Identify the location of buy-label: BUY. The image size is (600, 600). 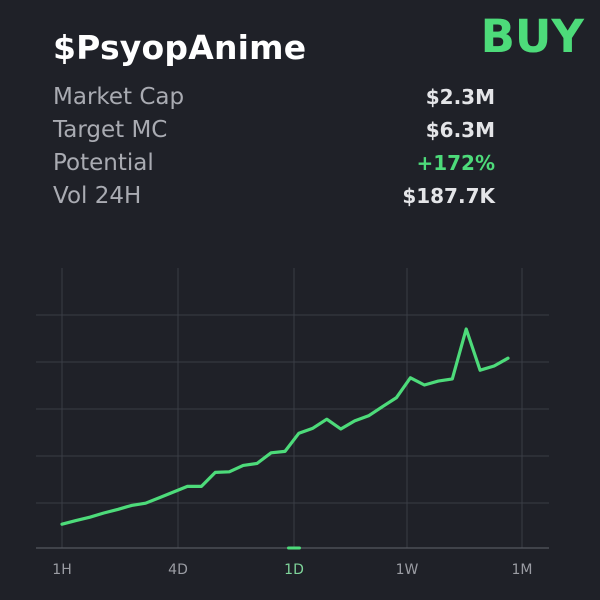
(532, 36).